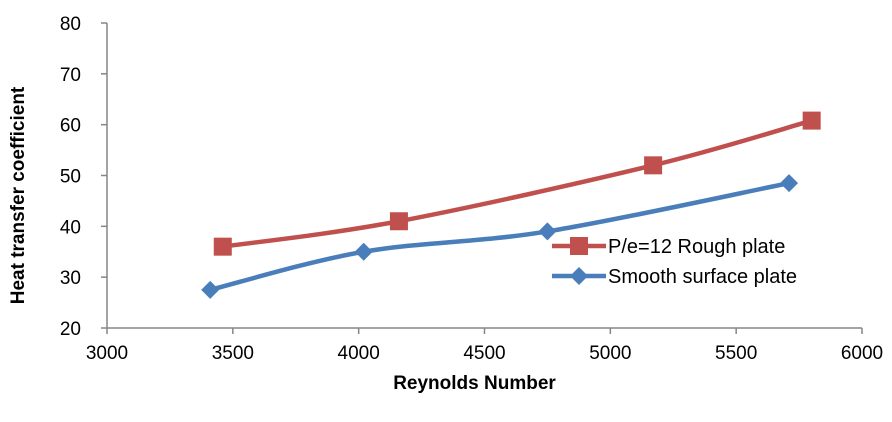 Image resolution: width=892 pixels, height=422 pixels. What do you see at coordinates (484, 353) in the screenshot?
I see `x-tick-label: 4500` at bounding box center [484, 353].